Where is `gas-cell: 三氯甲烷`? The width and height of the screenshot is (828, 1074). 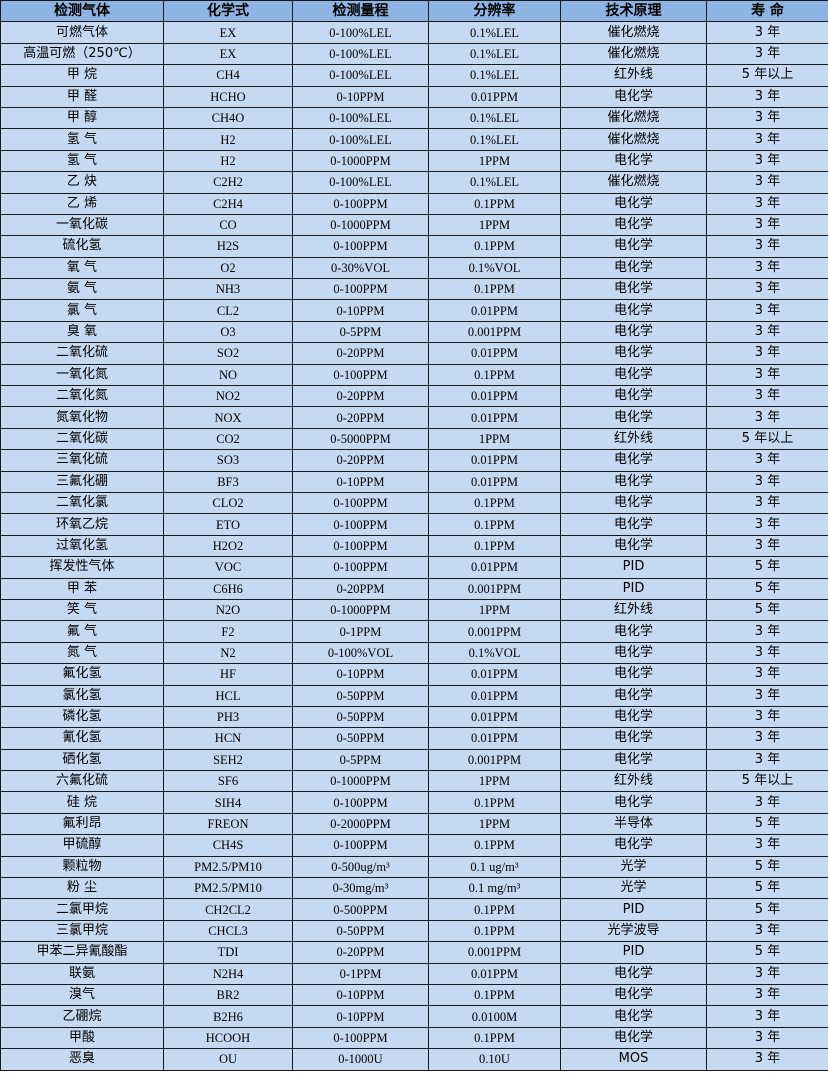
gas-cell: 三氯甲烷 is located at coordinates (82, 931).